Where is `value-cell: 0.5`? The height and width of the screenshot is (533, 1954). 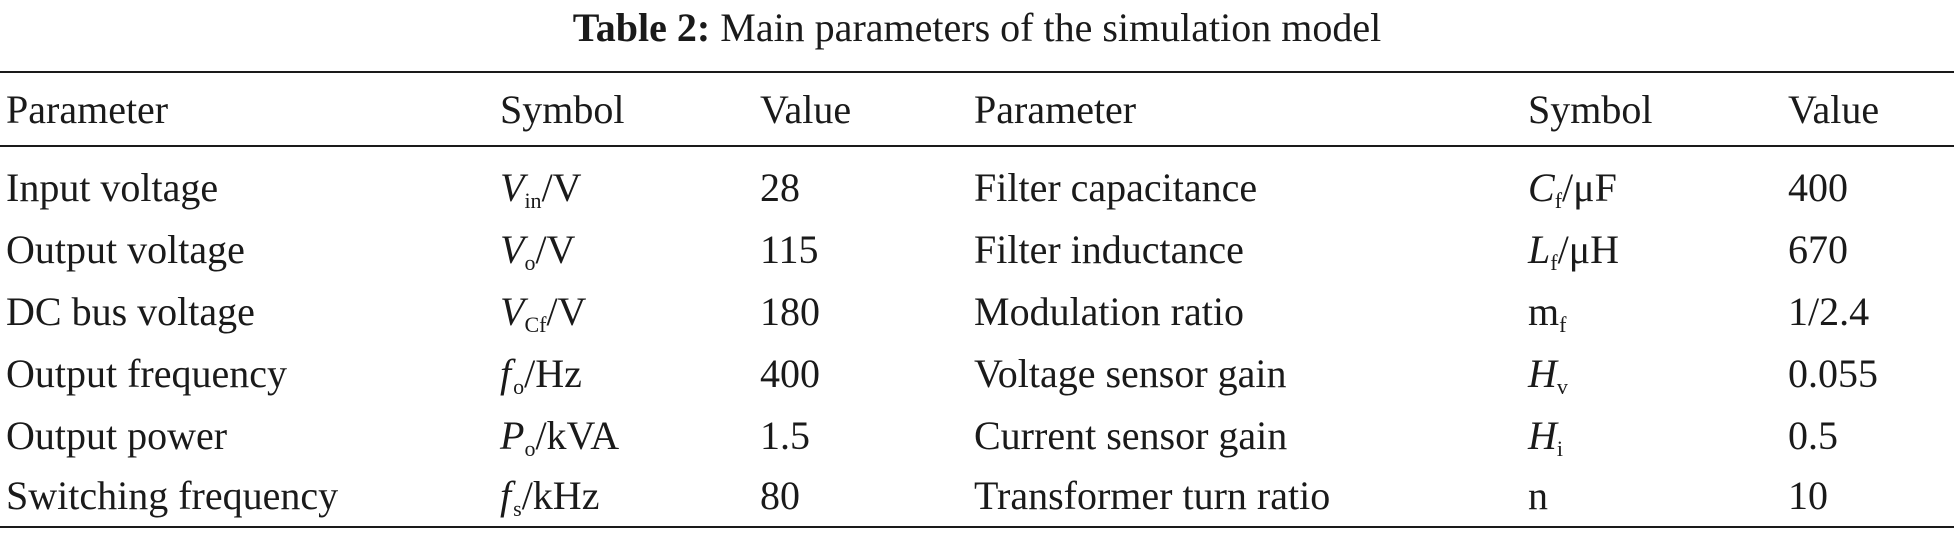
value-cell: 0.5 is located at coordinates (1813, 435).